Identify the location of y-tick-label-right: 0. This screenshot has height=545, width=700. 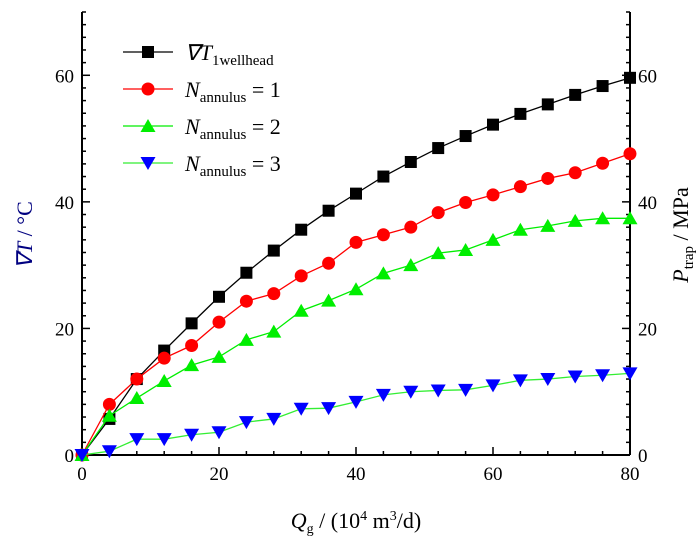
(643, 456).